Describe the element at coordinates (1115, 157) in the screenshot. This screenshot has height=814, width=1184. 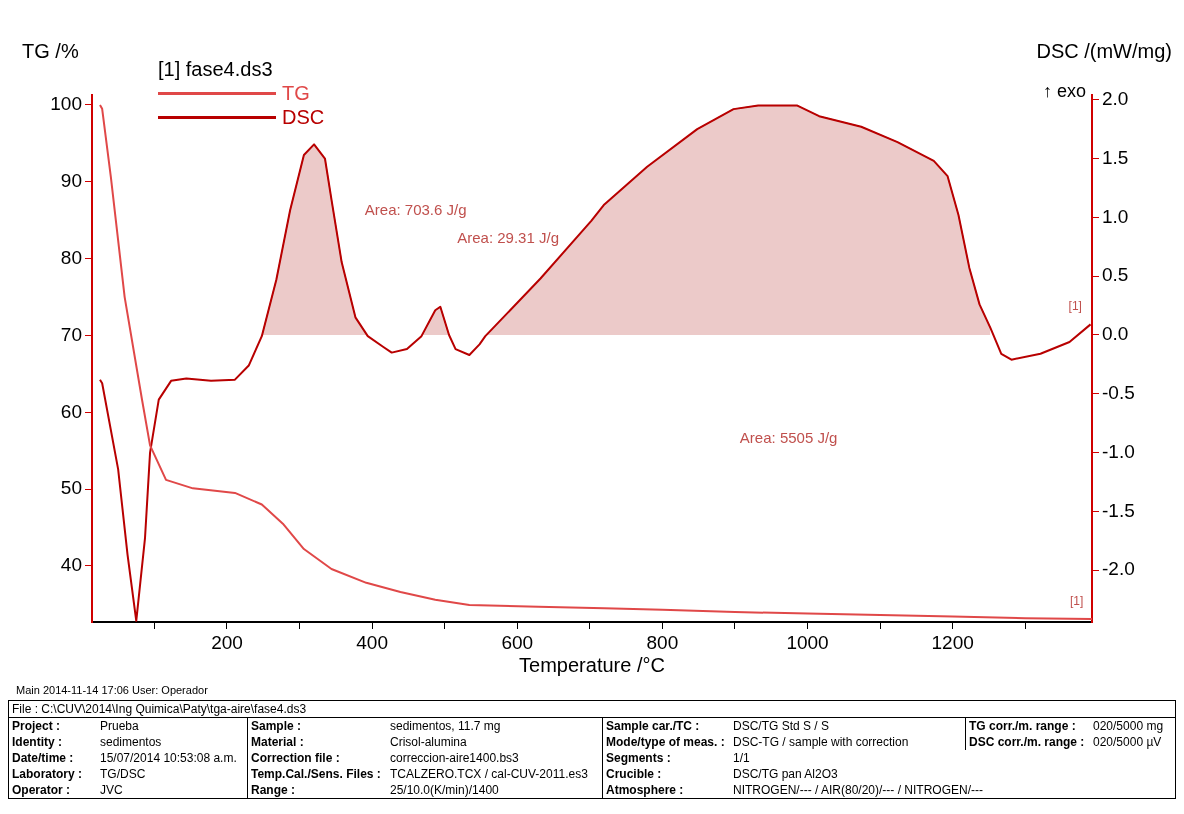
I see `y2-tick-label: 1.5` at that location.